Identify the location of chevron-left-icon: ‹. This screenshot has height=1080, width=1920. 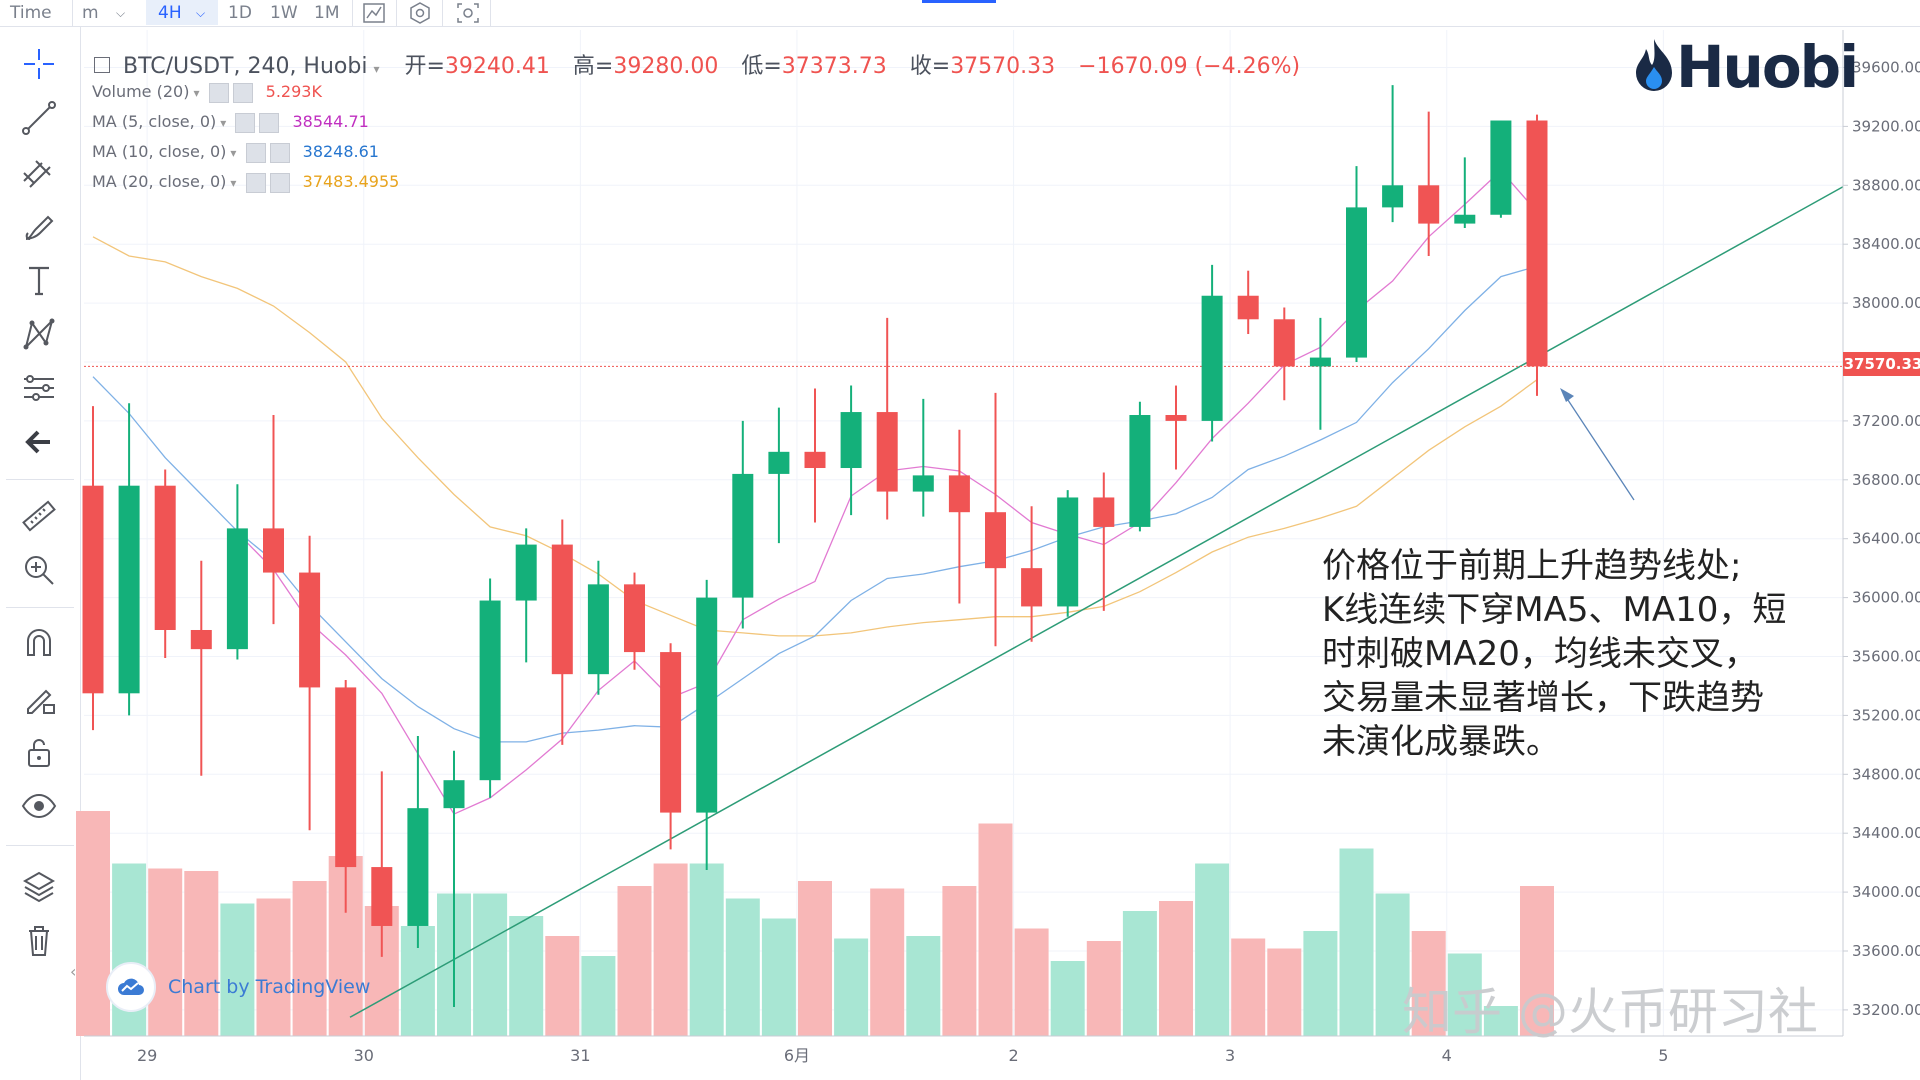
(73, 971).